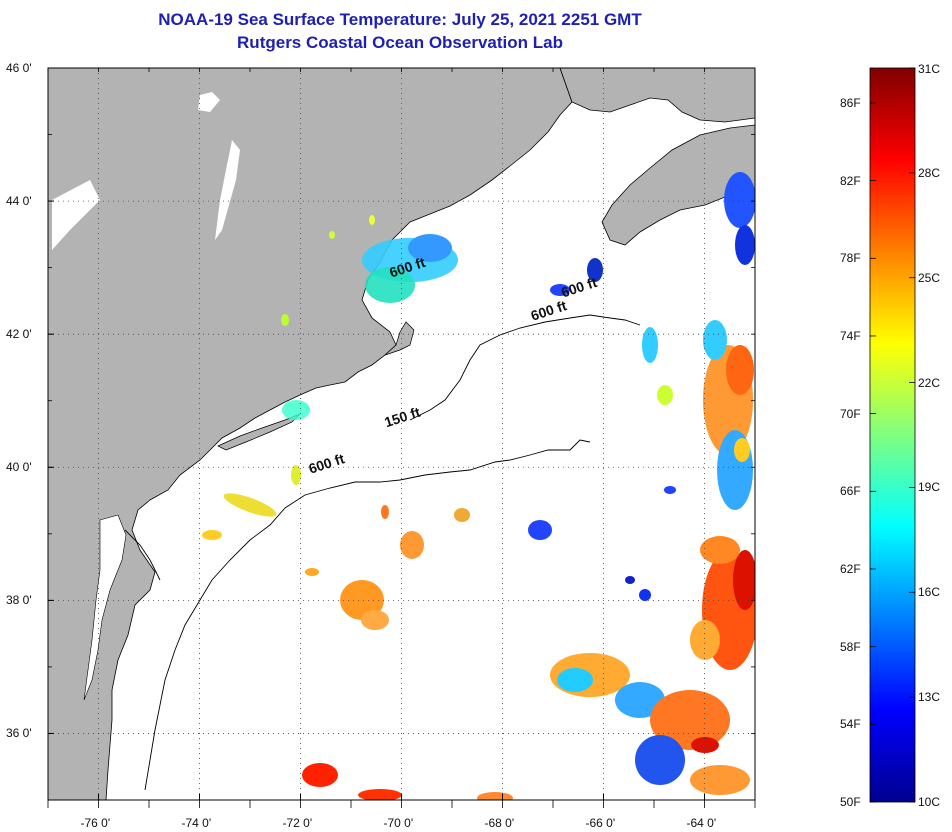 The width and height of the screenshot is (952, 832). Describe the element at coordinates (929, 592) in the screenshot. I see `celsius-label: 16C` at that location.